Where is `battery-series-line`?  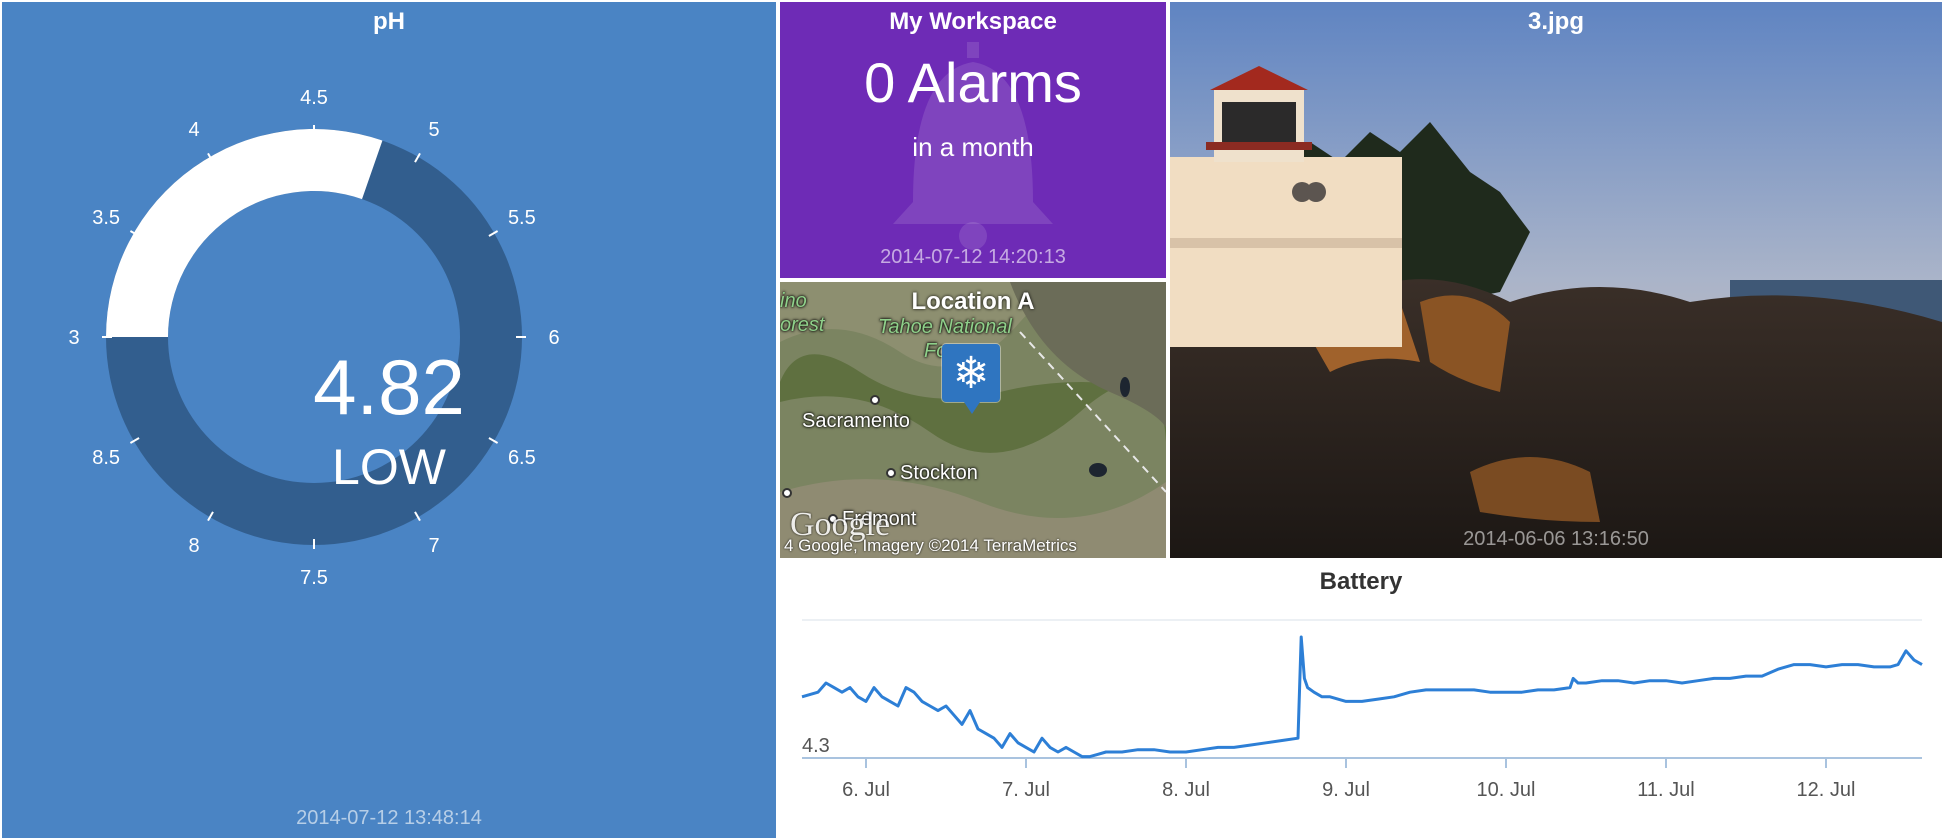 battery-series-line is located at coordinates (1362, 697).